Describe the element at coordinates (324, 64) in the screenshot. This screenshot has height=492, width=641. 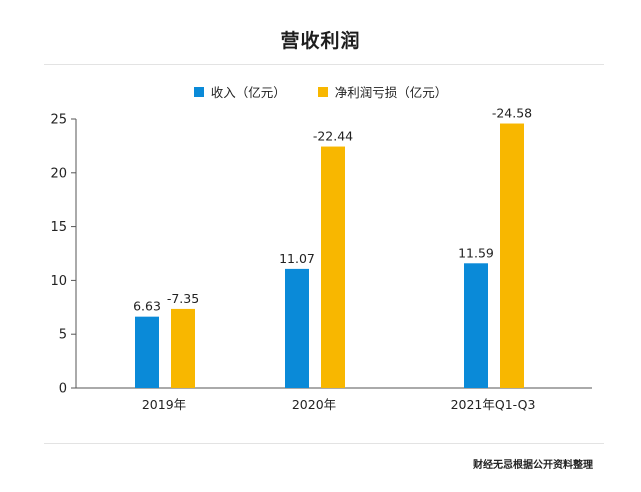
I see `title-divider` at that location.